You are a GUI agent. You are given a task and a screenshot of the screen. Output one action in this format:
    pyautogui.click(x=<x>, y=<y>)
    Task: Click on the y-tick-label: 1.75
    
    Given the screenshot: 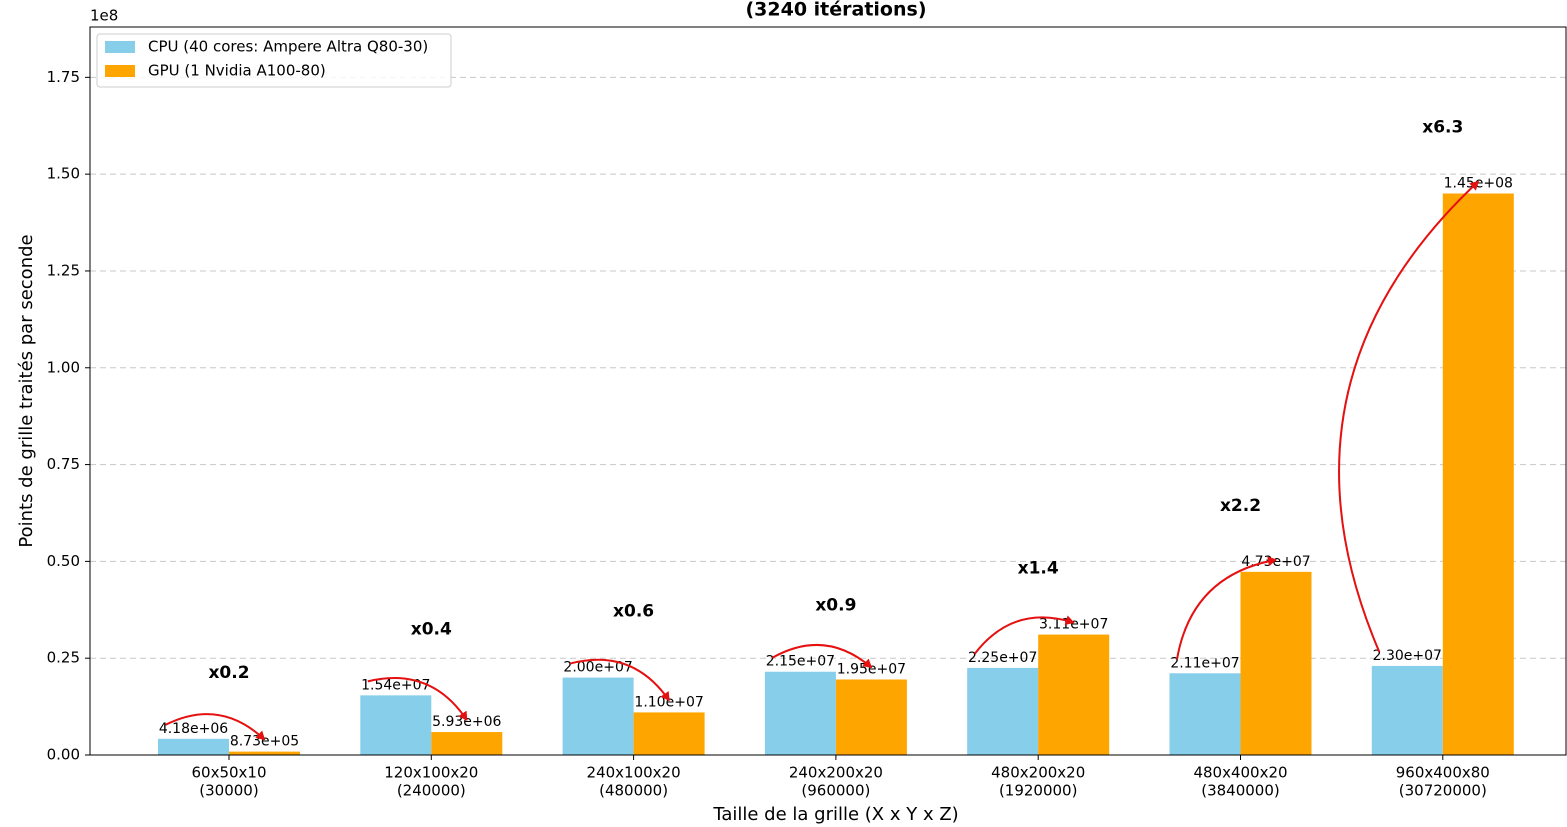 What is the action you would take?
    pyautogui.click(x=63, y=77)
    